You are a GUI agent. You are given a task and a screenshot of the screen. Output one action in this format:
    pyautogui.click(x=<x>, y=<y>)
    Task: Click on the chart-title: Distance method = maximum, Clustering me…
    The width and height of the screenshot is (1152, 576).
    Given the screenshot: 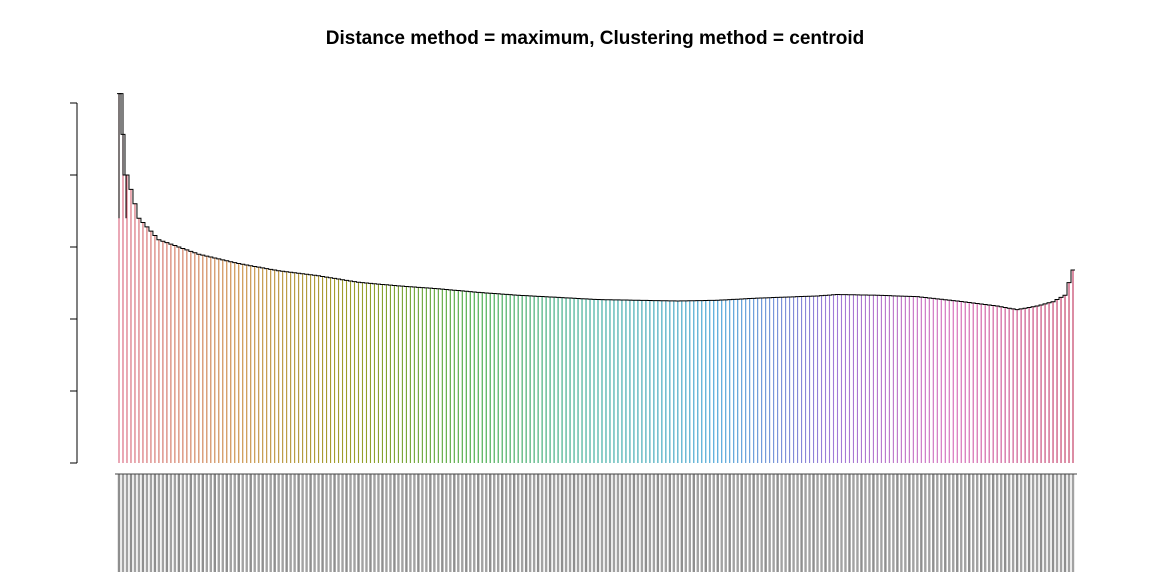 What is the action you would take?
    pyautogui.click(x=595, y=38)
    